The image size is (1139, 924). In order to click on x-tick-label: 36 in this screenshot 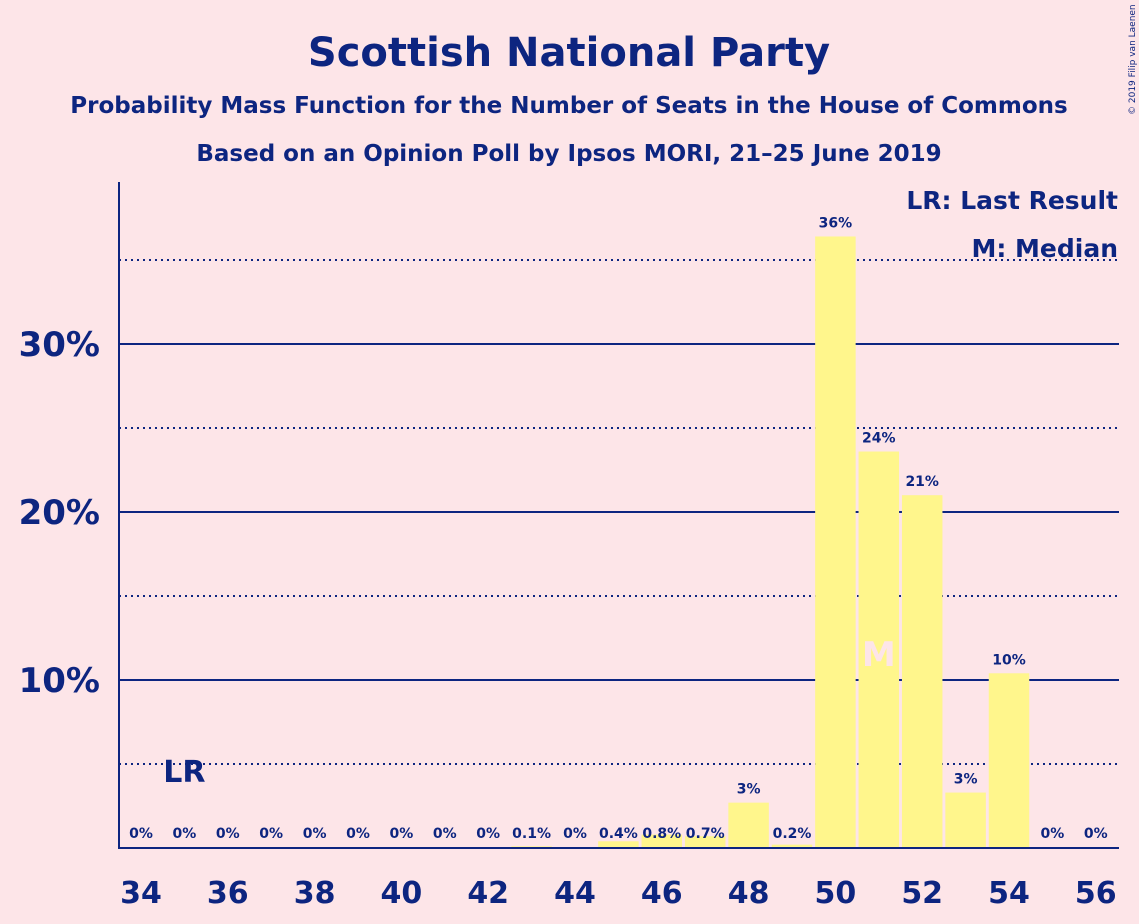, I will do `click(228, 893)`.